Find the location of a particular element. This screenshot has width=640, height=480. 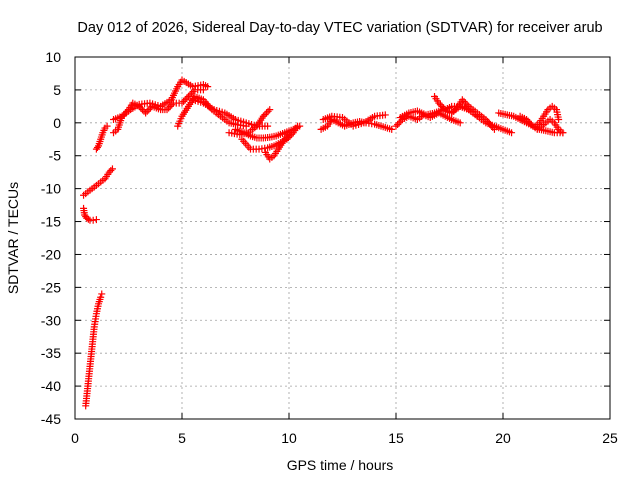

series-rise-to-minus7 is located at coordinates (98, 182).